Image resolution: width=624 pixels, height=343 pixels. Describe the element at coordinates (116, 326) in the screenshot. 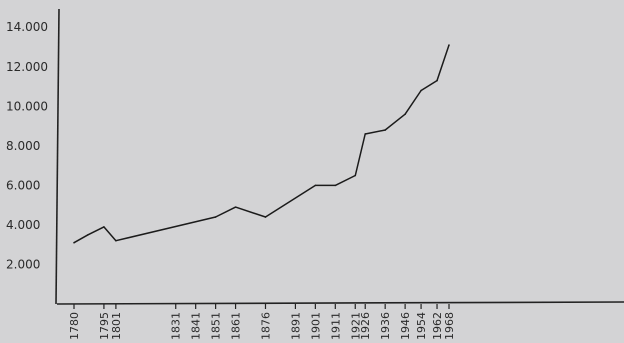

I see `x-tick-label: 1801` at that location.